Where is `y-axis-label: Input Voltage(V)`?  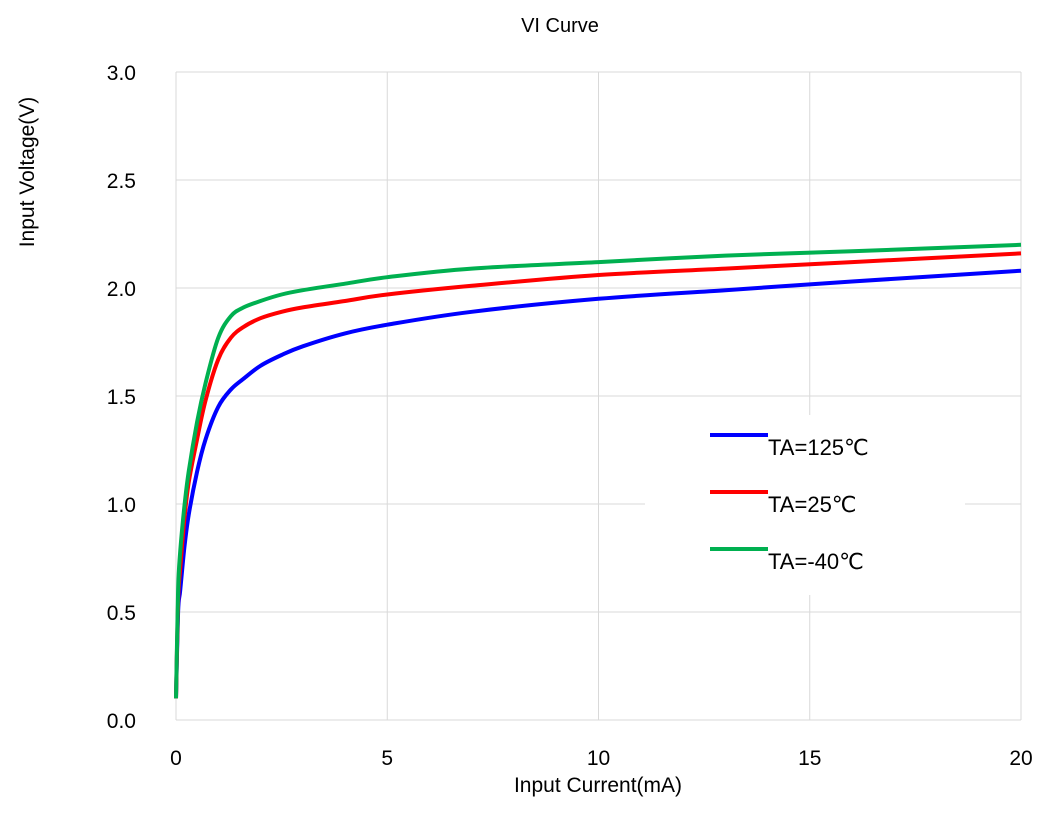
y-axis-label: Input Voltage(V) is located at coordinates (27, 172).